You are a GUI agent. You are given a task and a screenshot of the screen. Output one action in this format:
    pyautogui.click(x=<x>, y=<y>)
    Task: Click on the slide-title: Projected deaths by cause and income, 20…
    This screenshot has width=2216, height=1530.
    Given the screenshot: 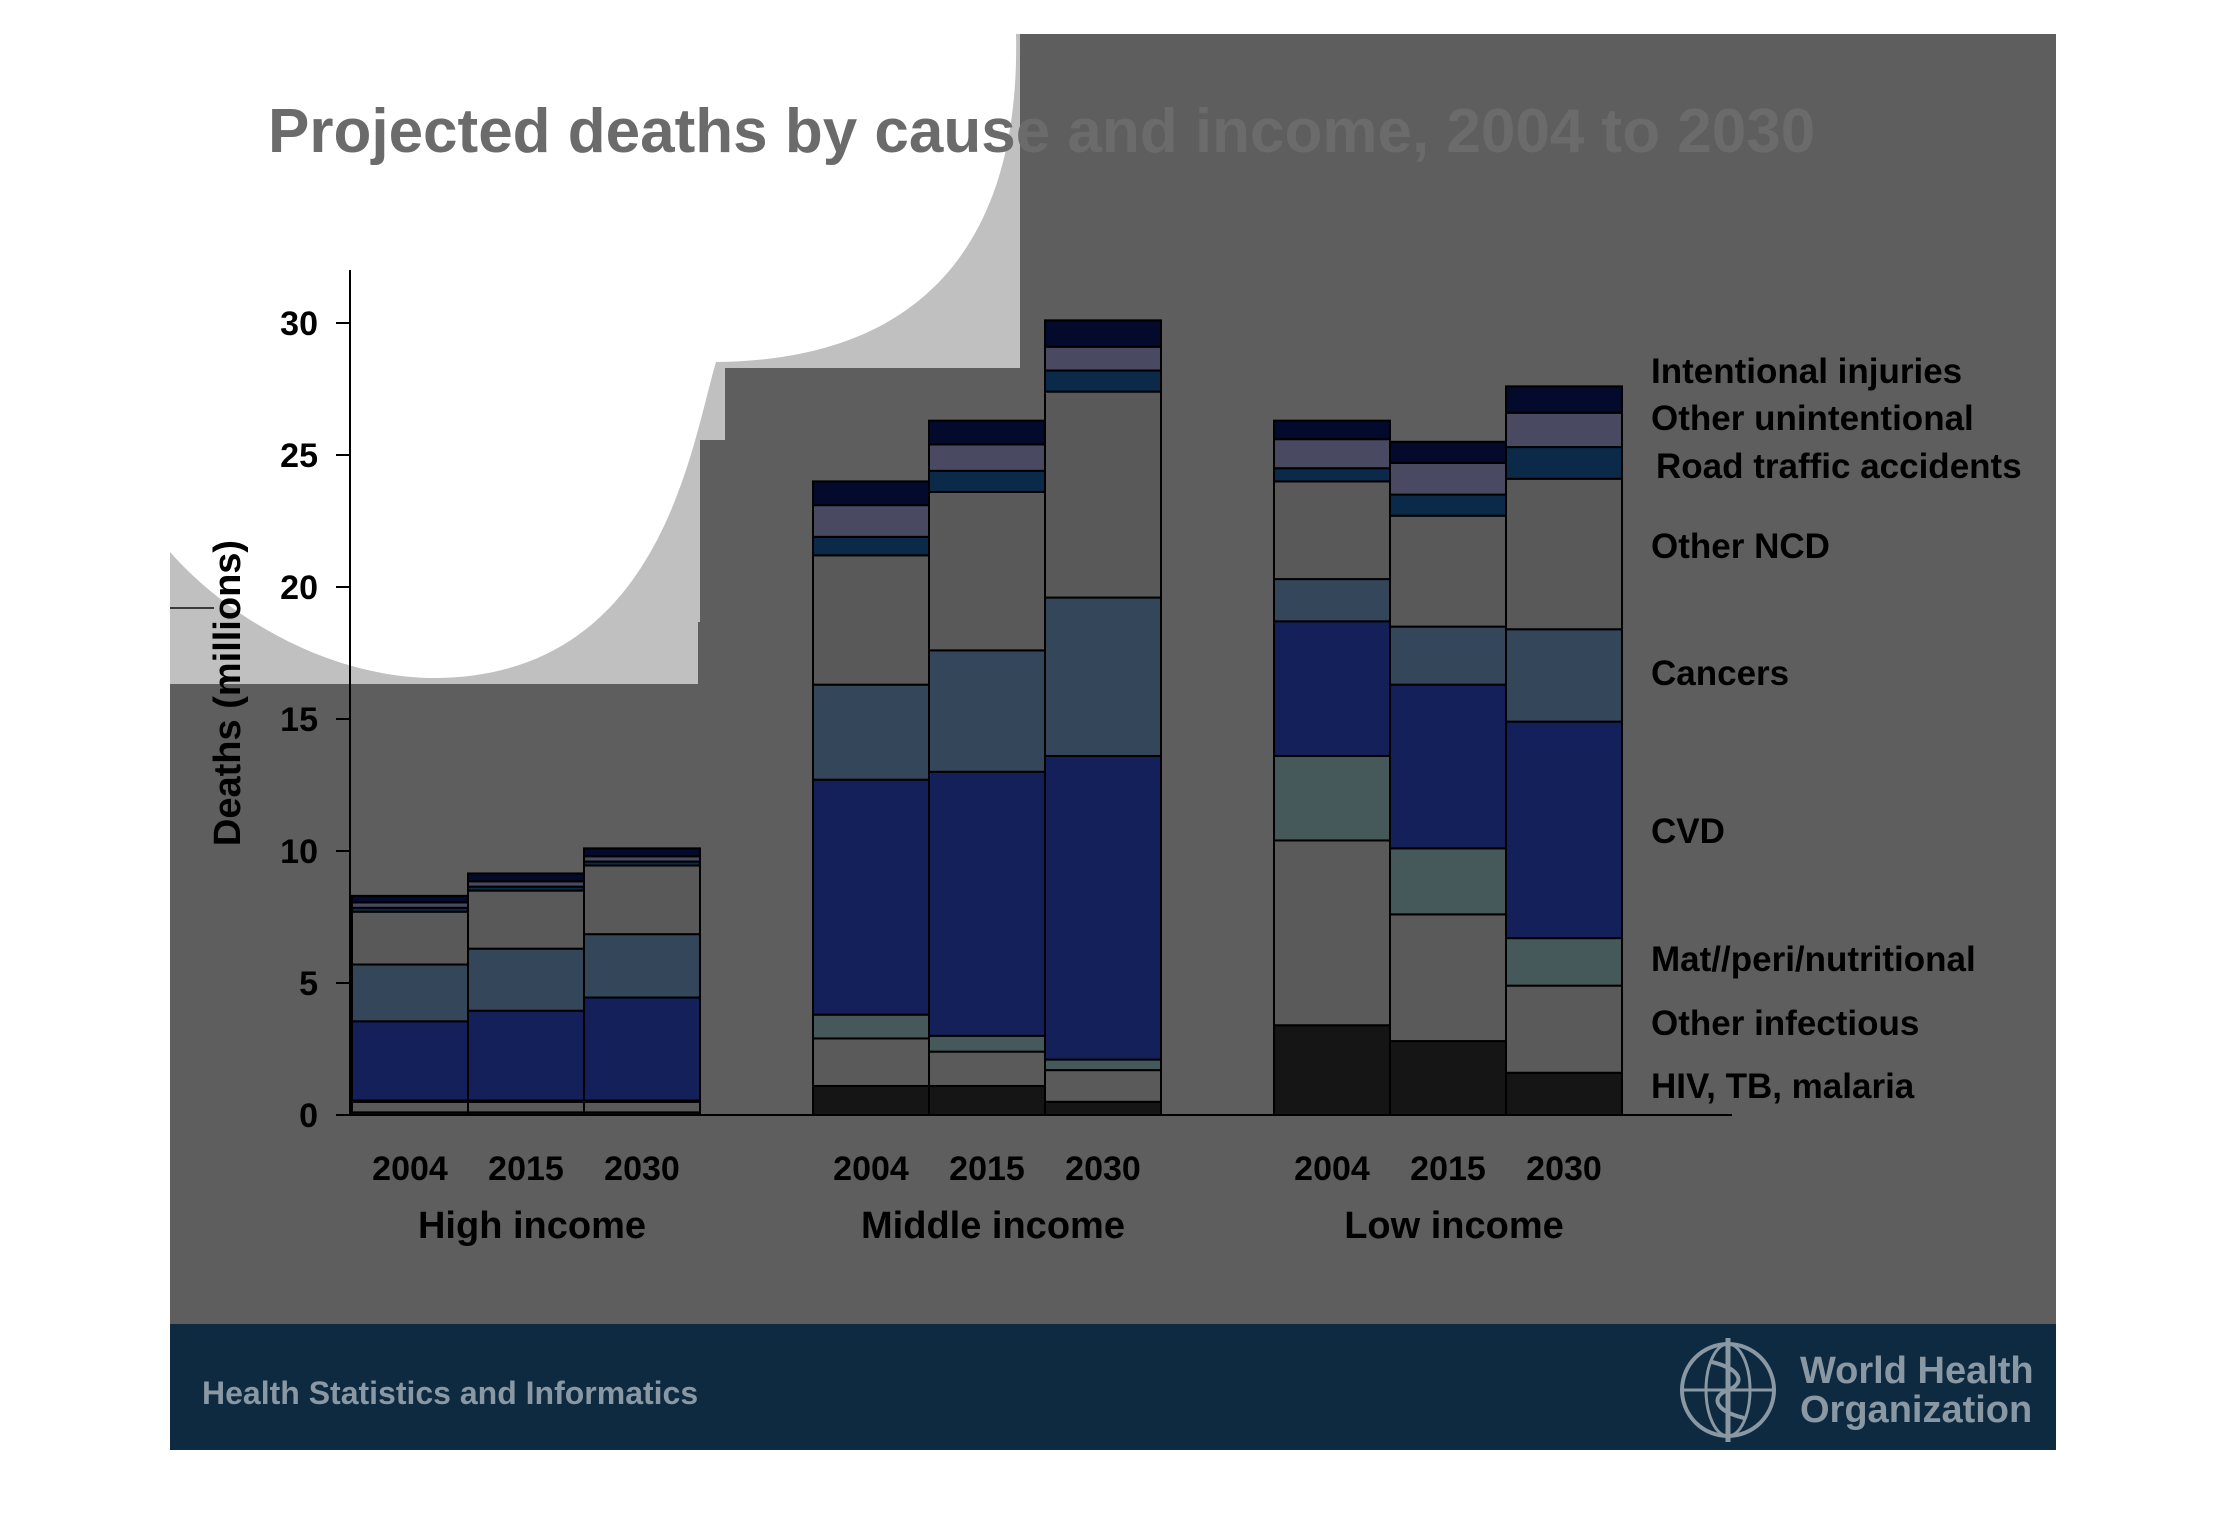 What is the action you would take?
    pyautogui.click(x=1041, y=131)
    